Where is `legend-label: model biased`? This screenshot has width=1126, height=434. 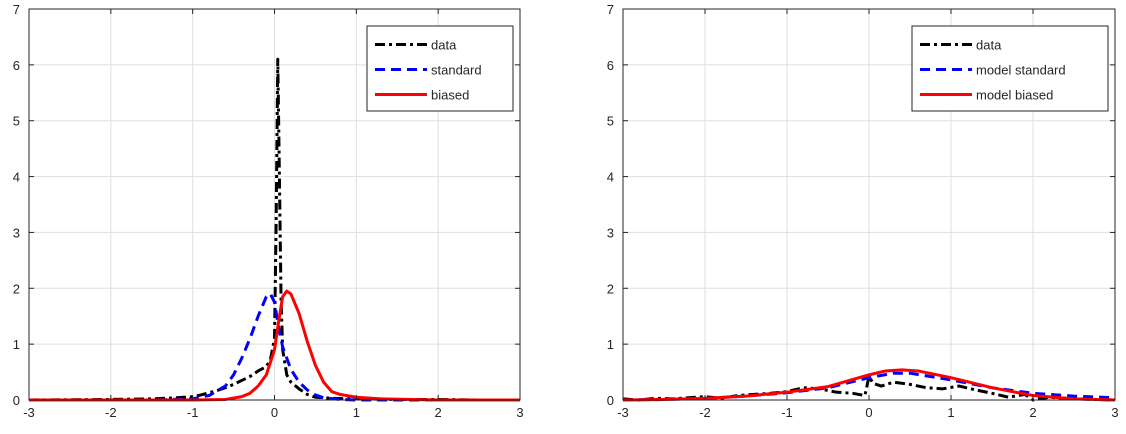 legend-label: model biased is located at coordinates (1014, 95).